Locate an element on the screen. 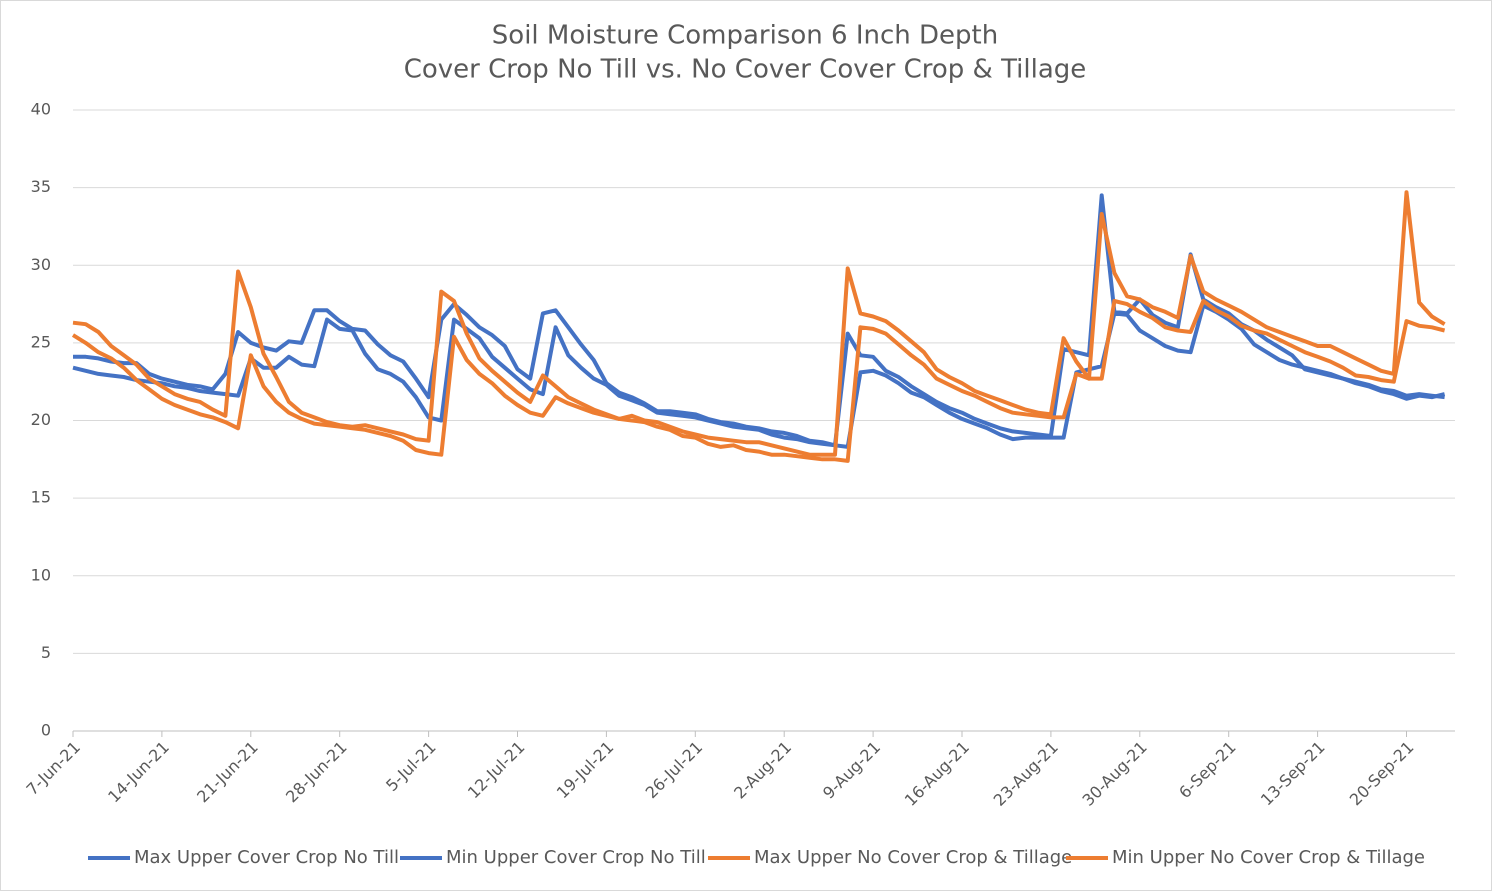 The height and width of the screenshot is (891, 1492). legend-item: Min Upper Cover Crop No Till is located at coordinates (553, 857).